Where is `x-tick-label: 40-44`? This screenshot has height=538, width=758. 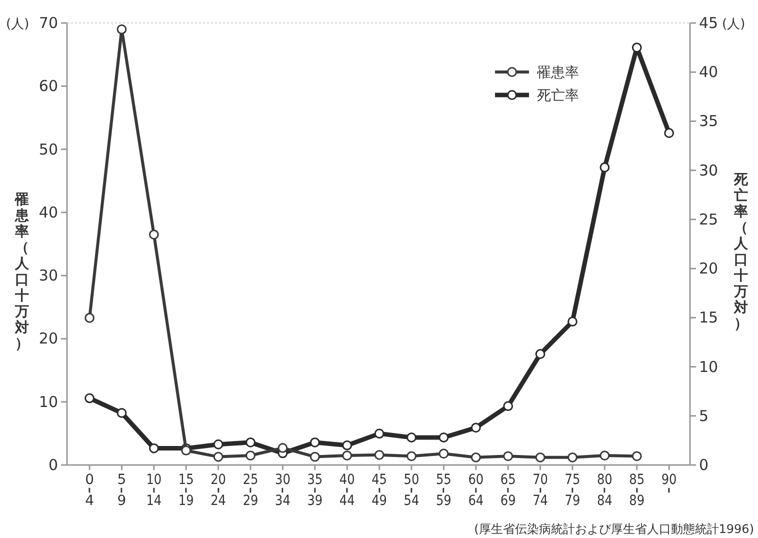 x-tick-label: 40-44 is located at coordinates (347, 490).